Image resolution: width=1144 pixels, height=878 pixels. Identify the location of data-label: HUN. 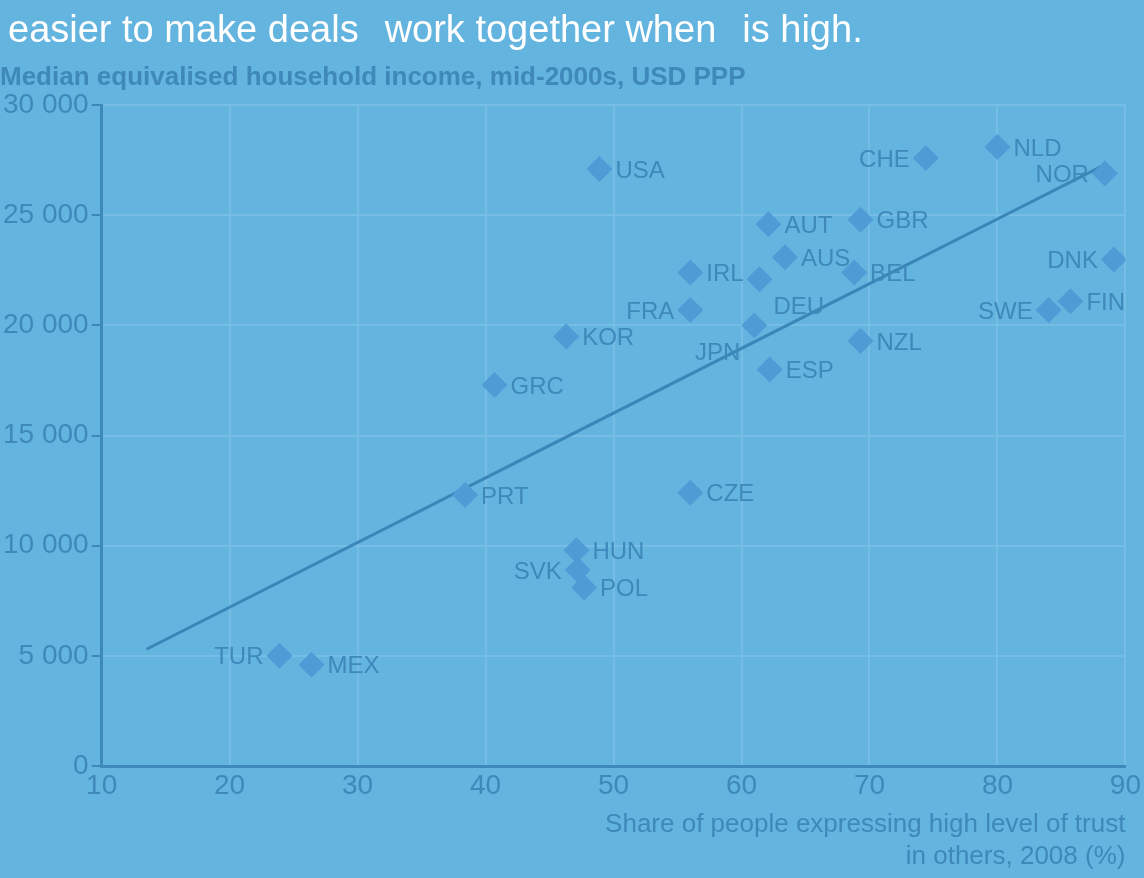
(618, 550).